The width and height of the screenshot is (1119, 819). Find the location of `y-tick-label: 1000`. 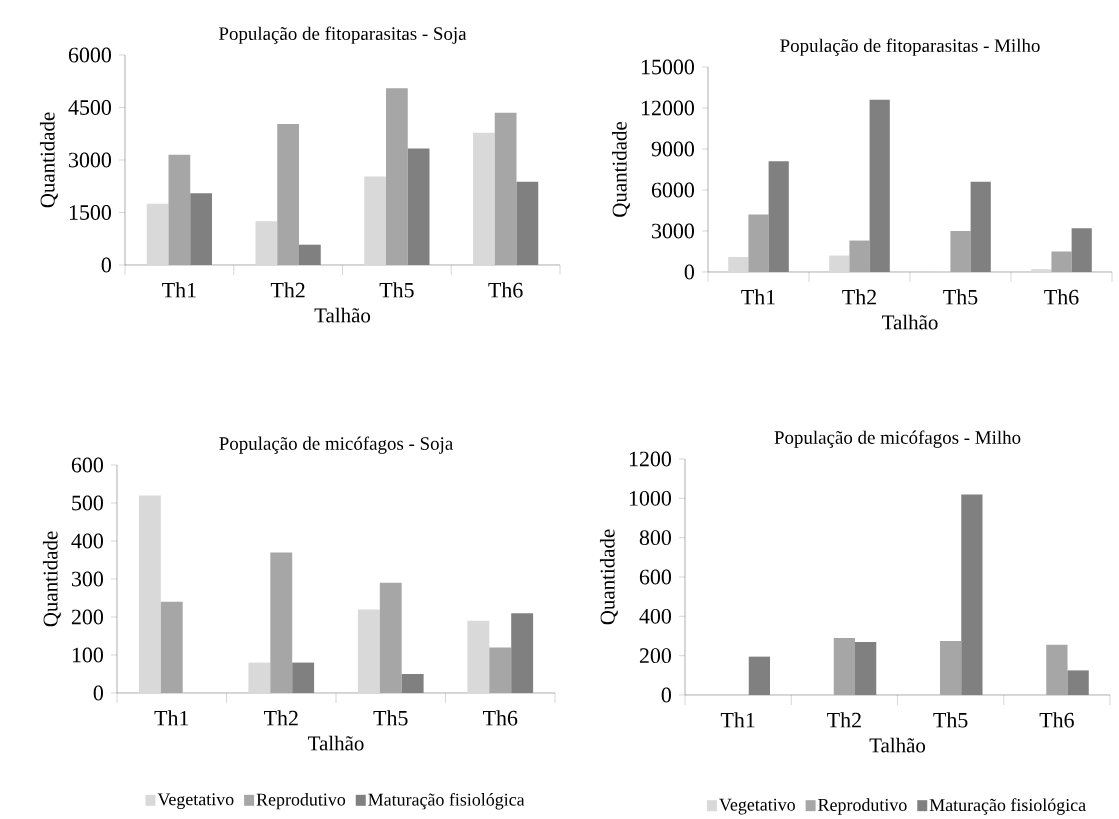

y-tick-label: 1000 is located at coordinates (650, 498).